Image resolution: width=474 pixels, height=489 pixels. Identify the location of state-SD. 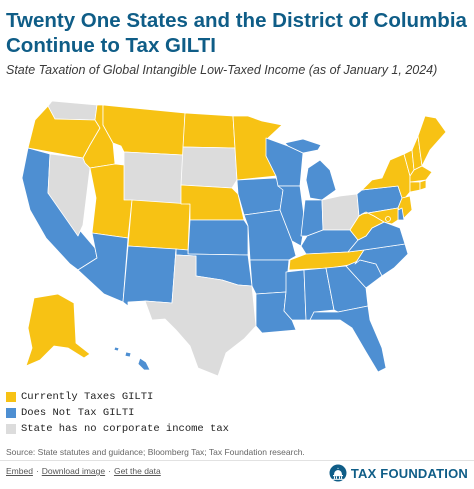
(209, 167).